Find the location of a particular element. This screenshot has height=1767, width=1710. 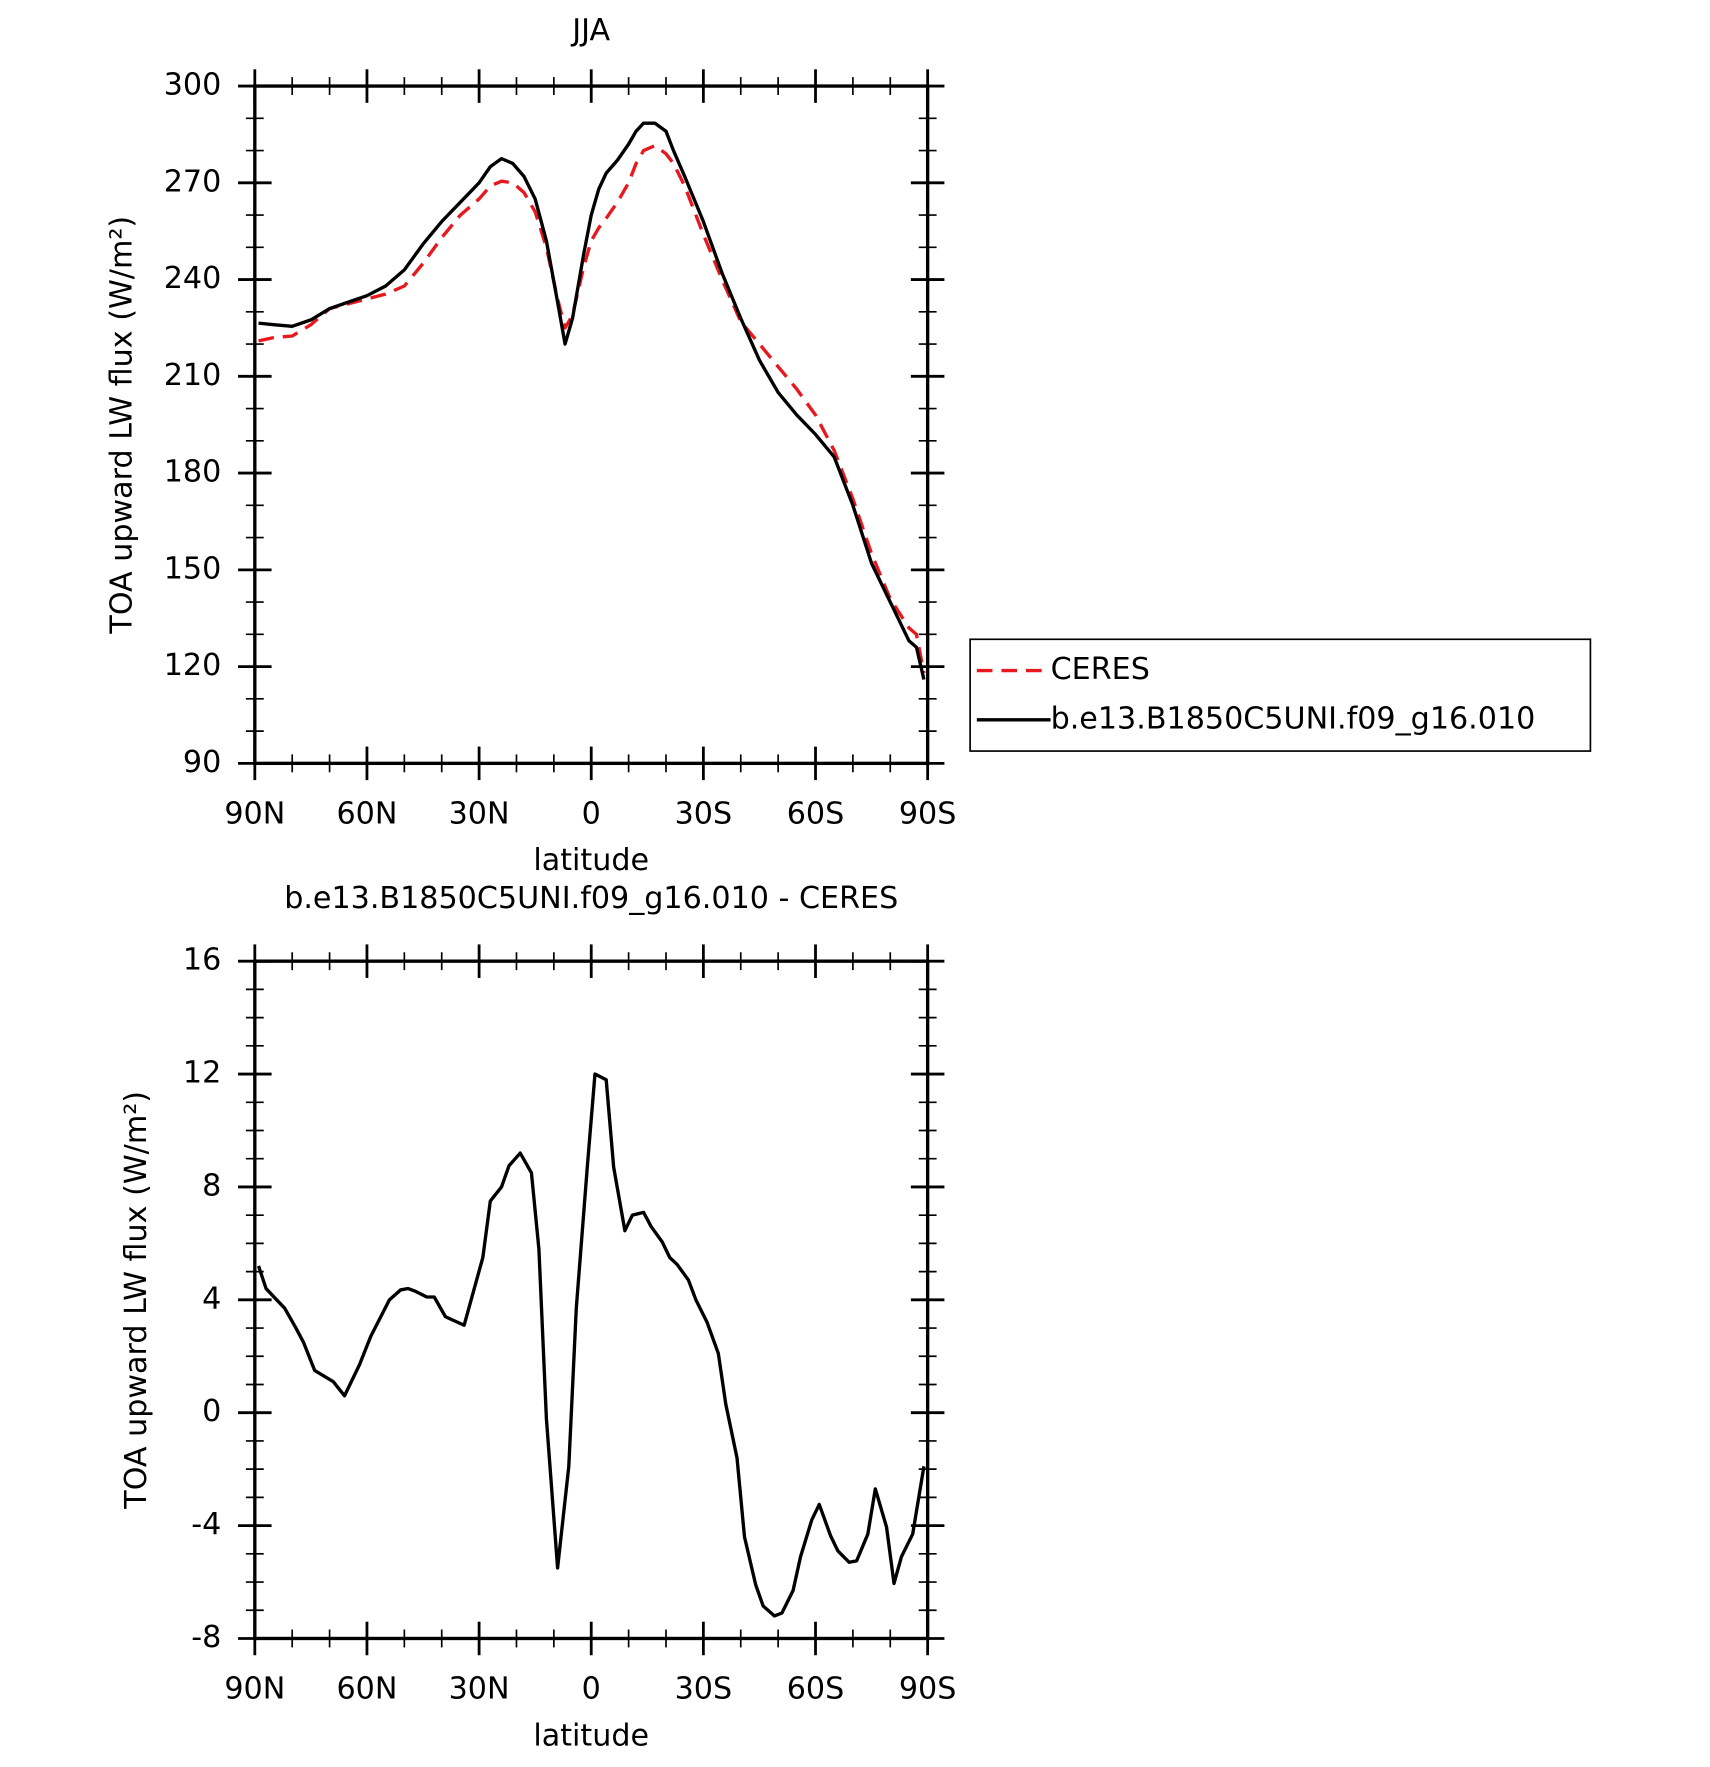

y-tick-label: 210 is located at coordinates (193, 375).